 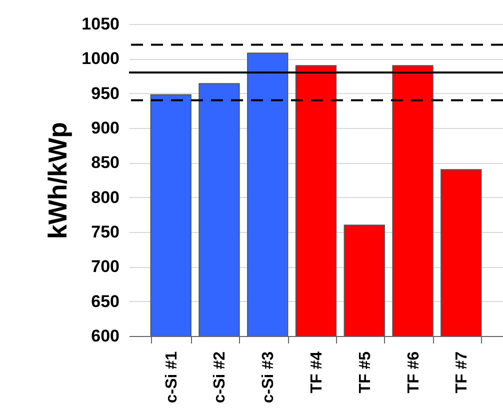 I want to click on y-tick-label: 650, so click(x=105, y=301).